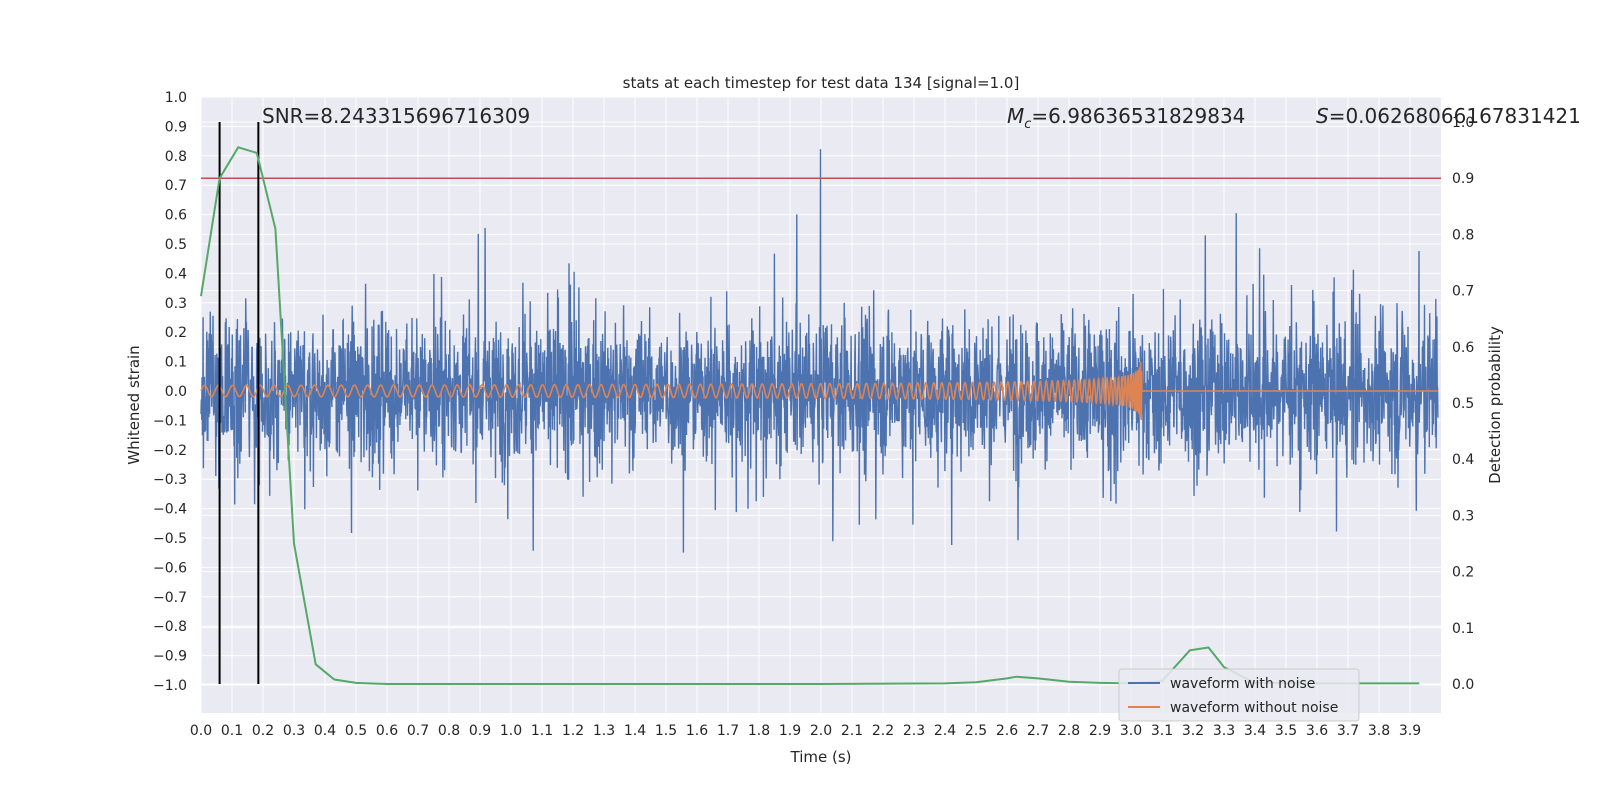 This screenshot has width=1600, height=800. What do you see at coordinates (1069, 731) in the screenshot?
I see `x-tick-label: 2.8` at bounding box center [1069, 731].